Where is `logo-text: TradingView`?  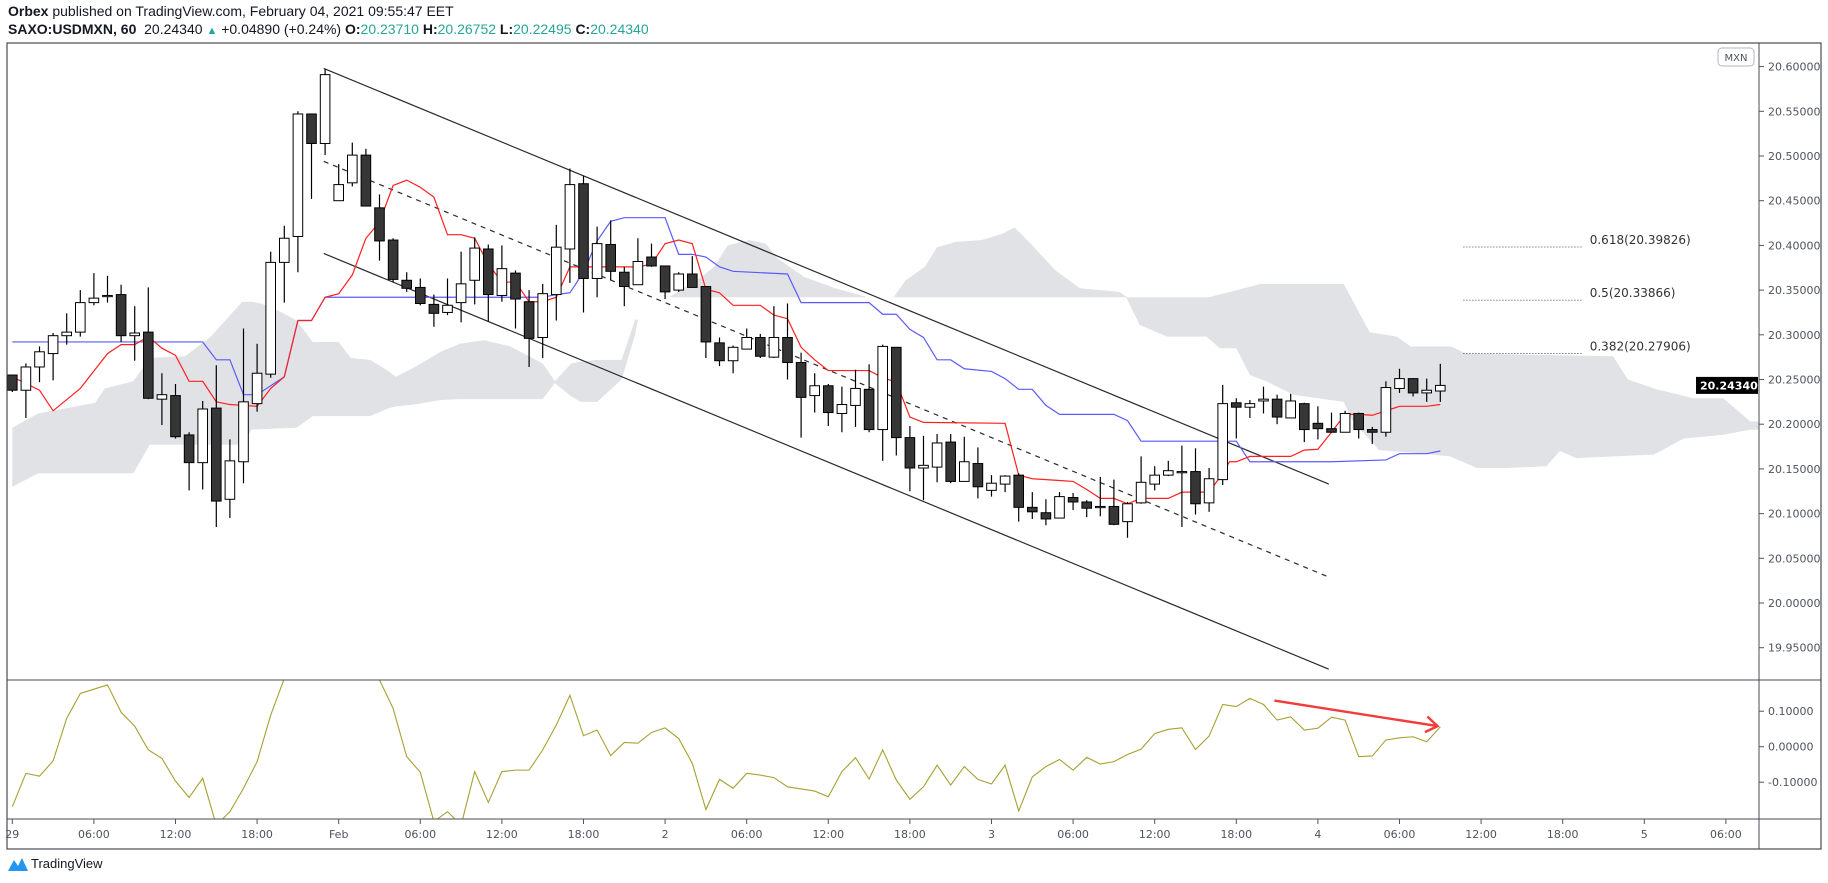 logo-text: TradingView is located at coordinates (67, 863).